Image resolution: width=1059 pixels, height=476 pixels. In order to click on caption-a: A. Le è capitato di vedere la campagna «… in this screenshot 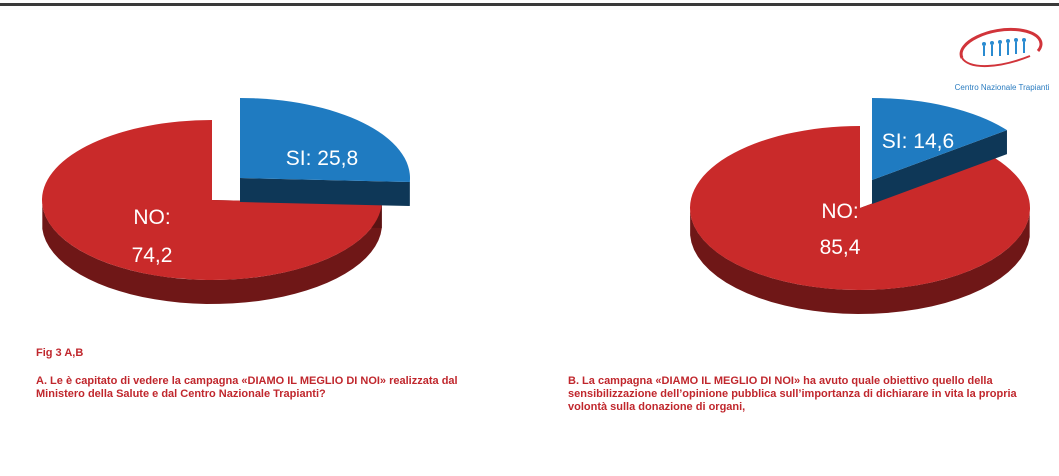, I will do `click(247, 387)`.